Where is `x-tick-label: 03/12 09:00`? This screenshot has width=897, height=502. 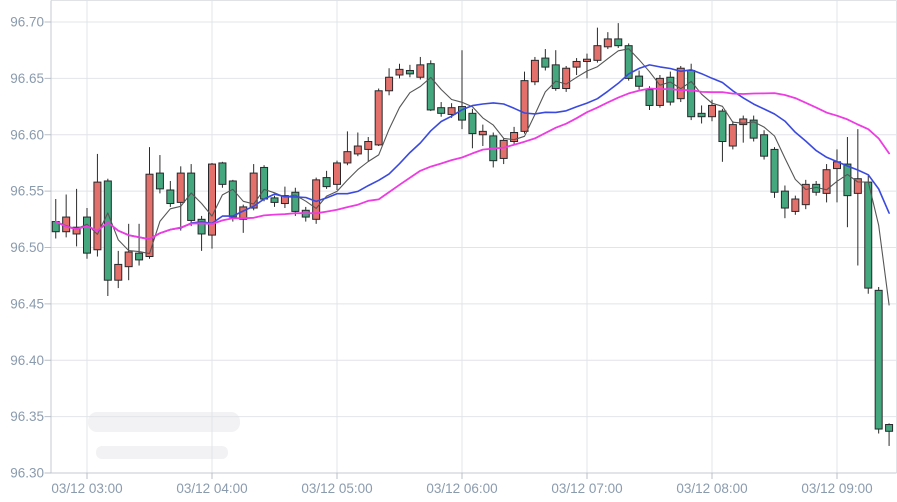 x-tick-label: 03/12 09:00 is located at coordinates (836, 488).